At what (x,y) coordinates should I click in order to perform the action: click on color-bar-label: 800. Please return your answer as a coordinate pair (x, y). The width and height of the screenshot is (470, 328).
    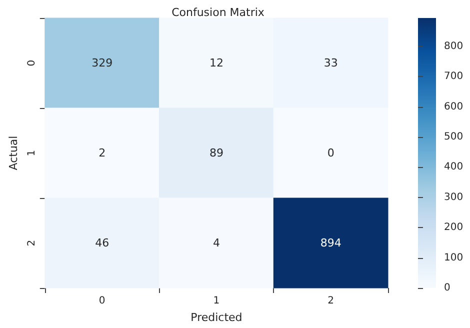
    Looking at the image, I should click on (454, 46).